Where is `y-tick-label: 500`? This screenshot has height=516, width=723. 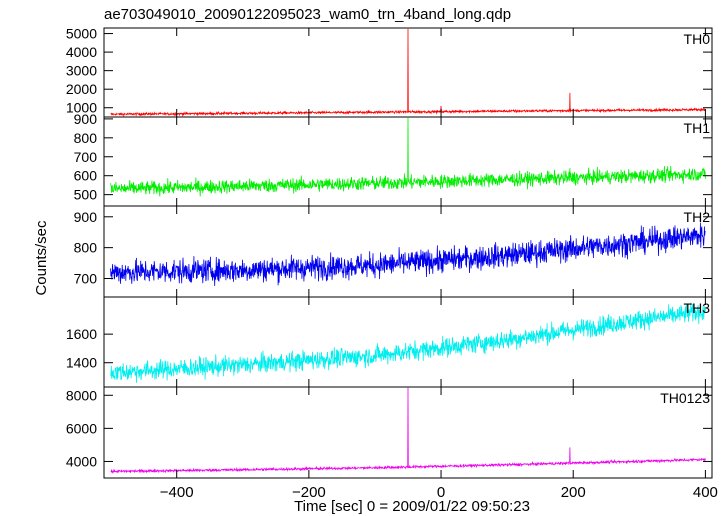 y-tick-label: 500 is located at coordinates (86, 195).